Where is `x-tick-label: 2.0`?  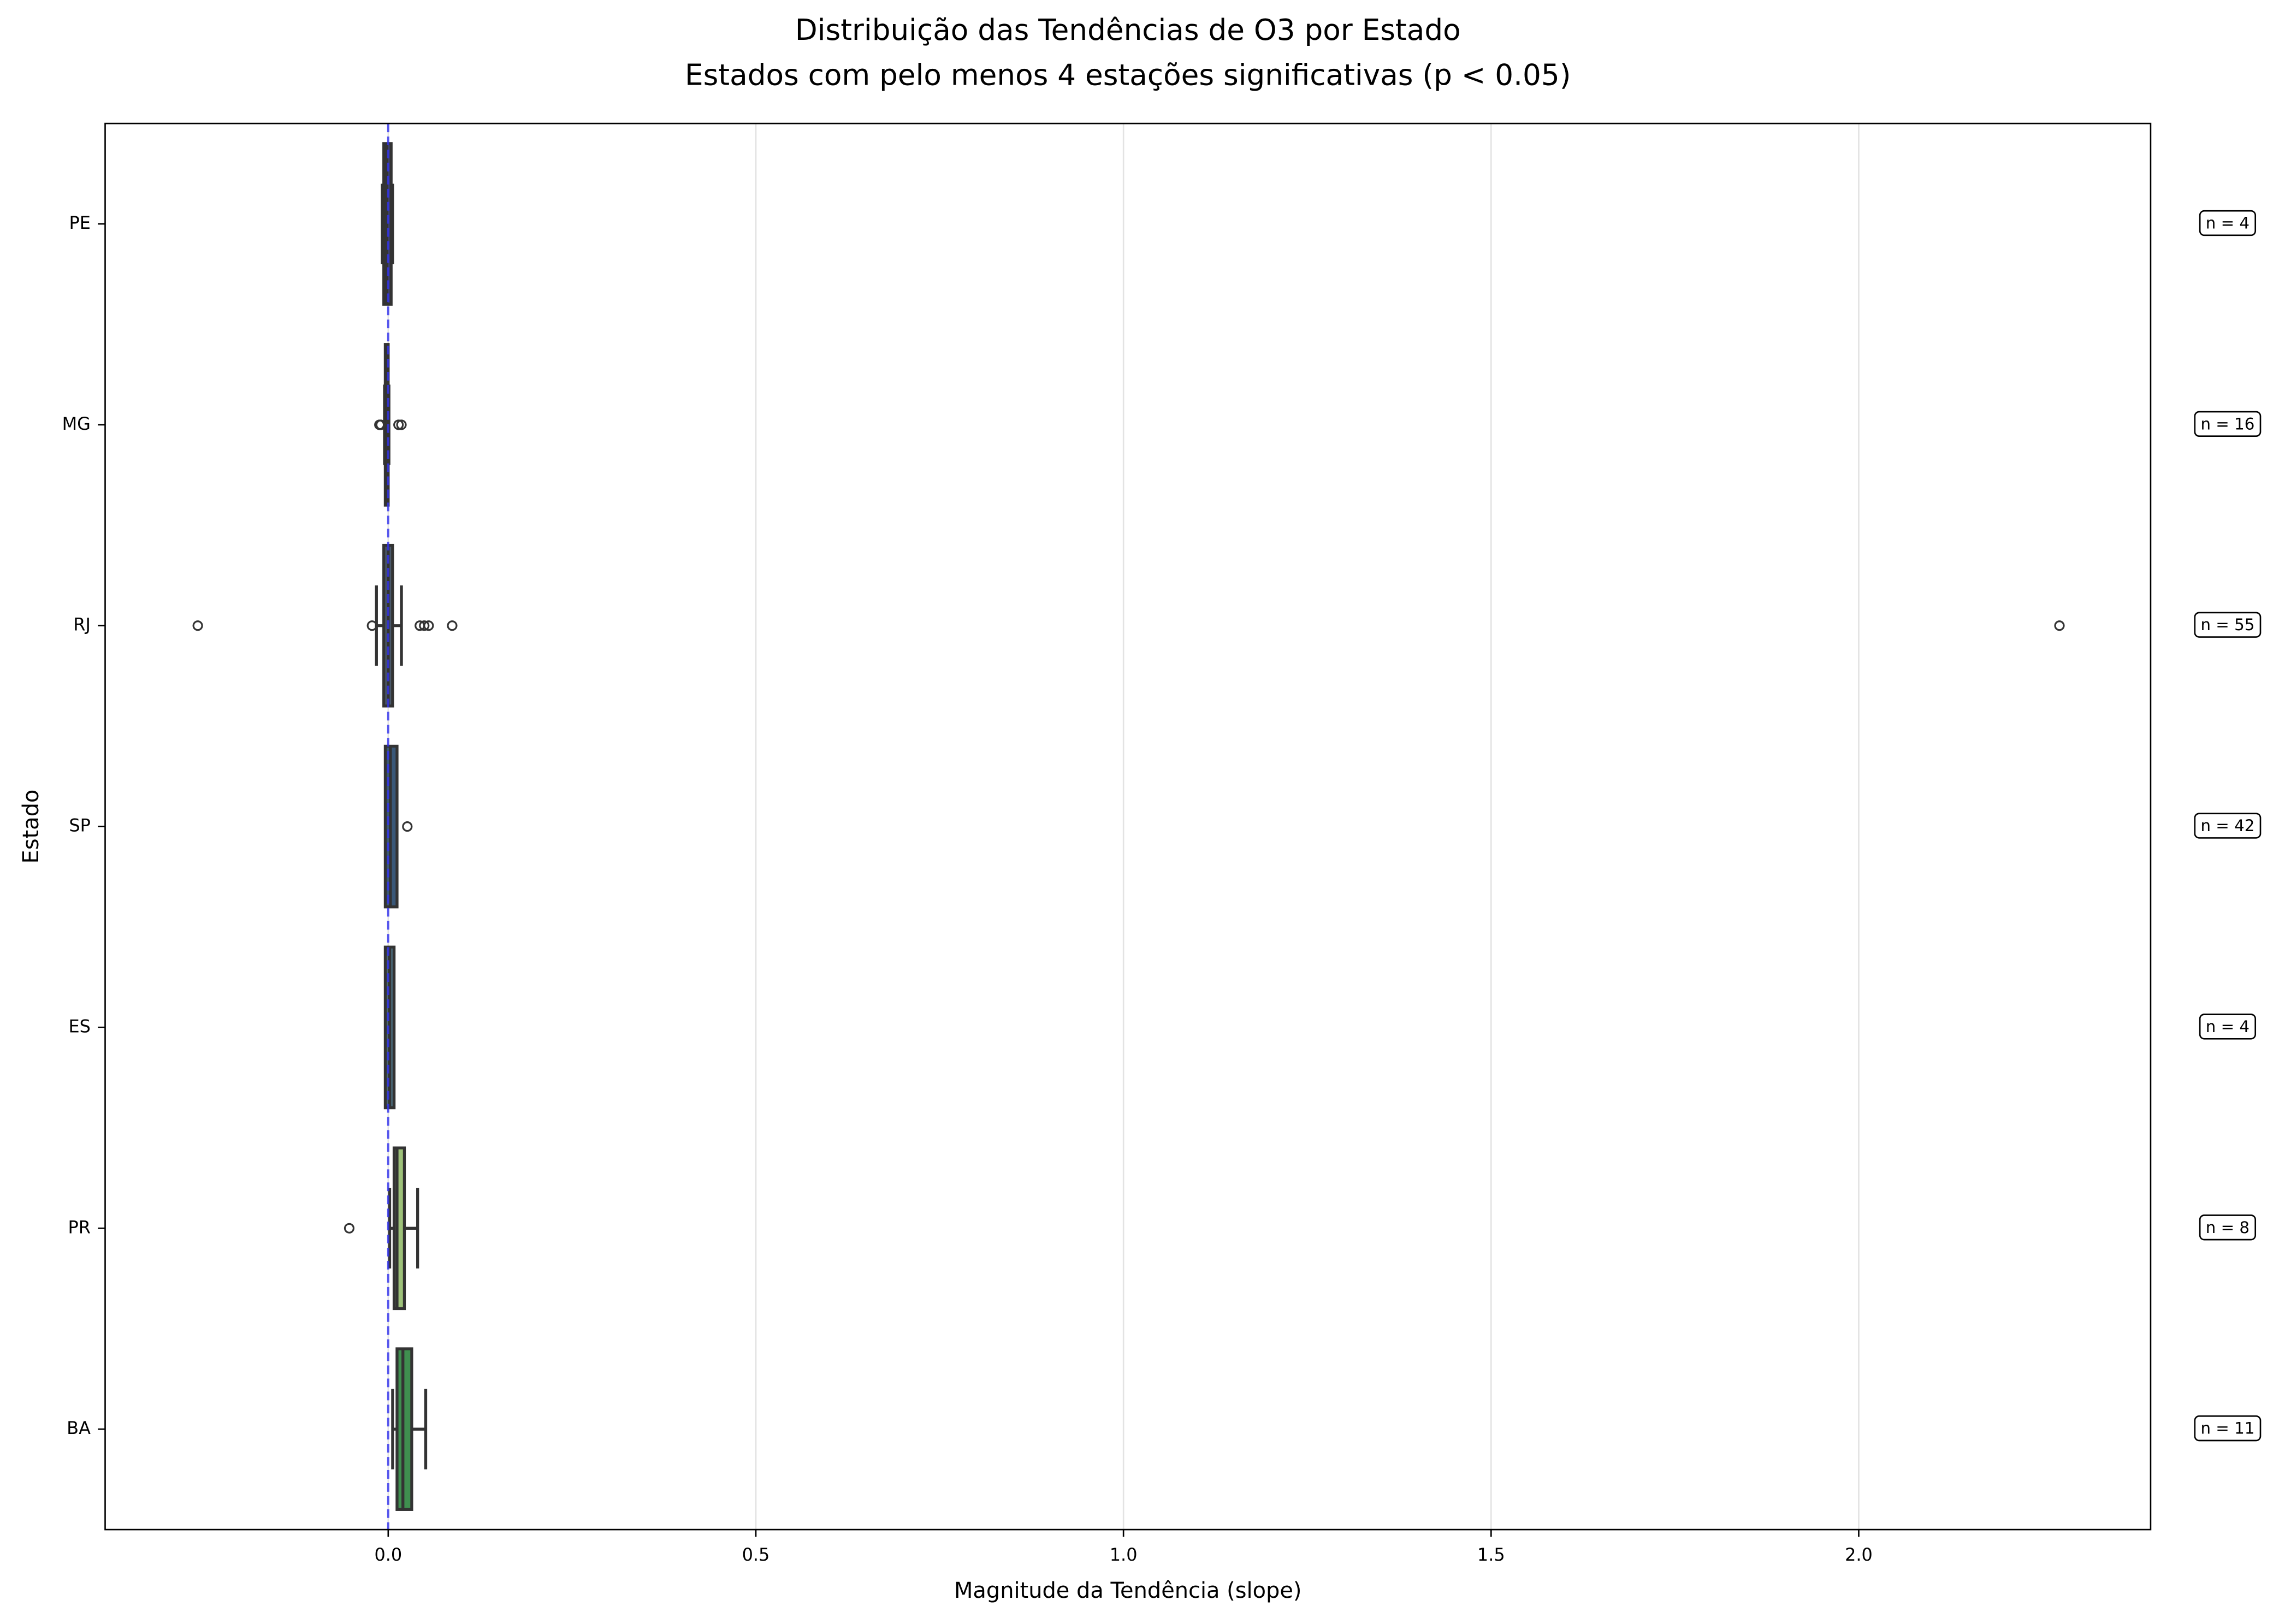
x-tick-label: 2.0 is located at coordinates (1859, 1554).